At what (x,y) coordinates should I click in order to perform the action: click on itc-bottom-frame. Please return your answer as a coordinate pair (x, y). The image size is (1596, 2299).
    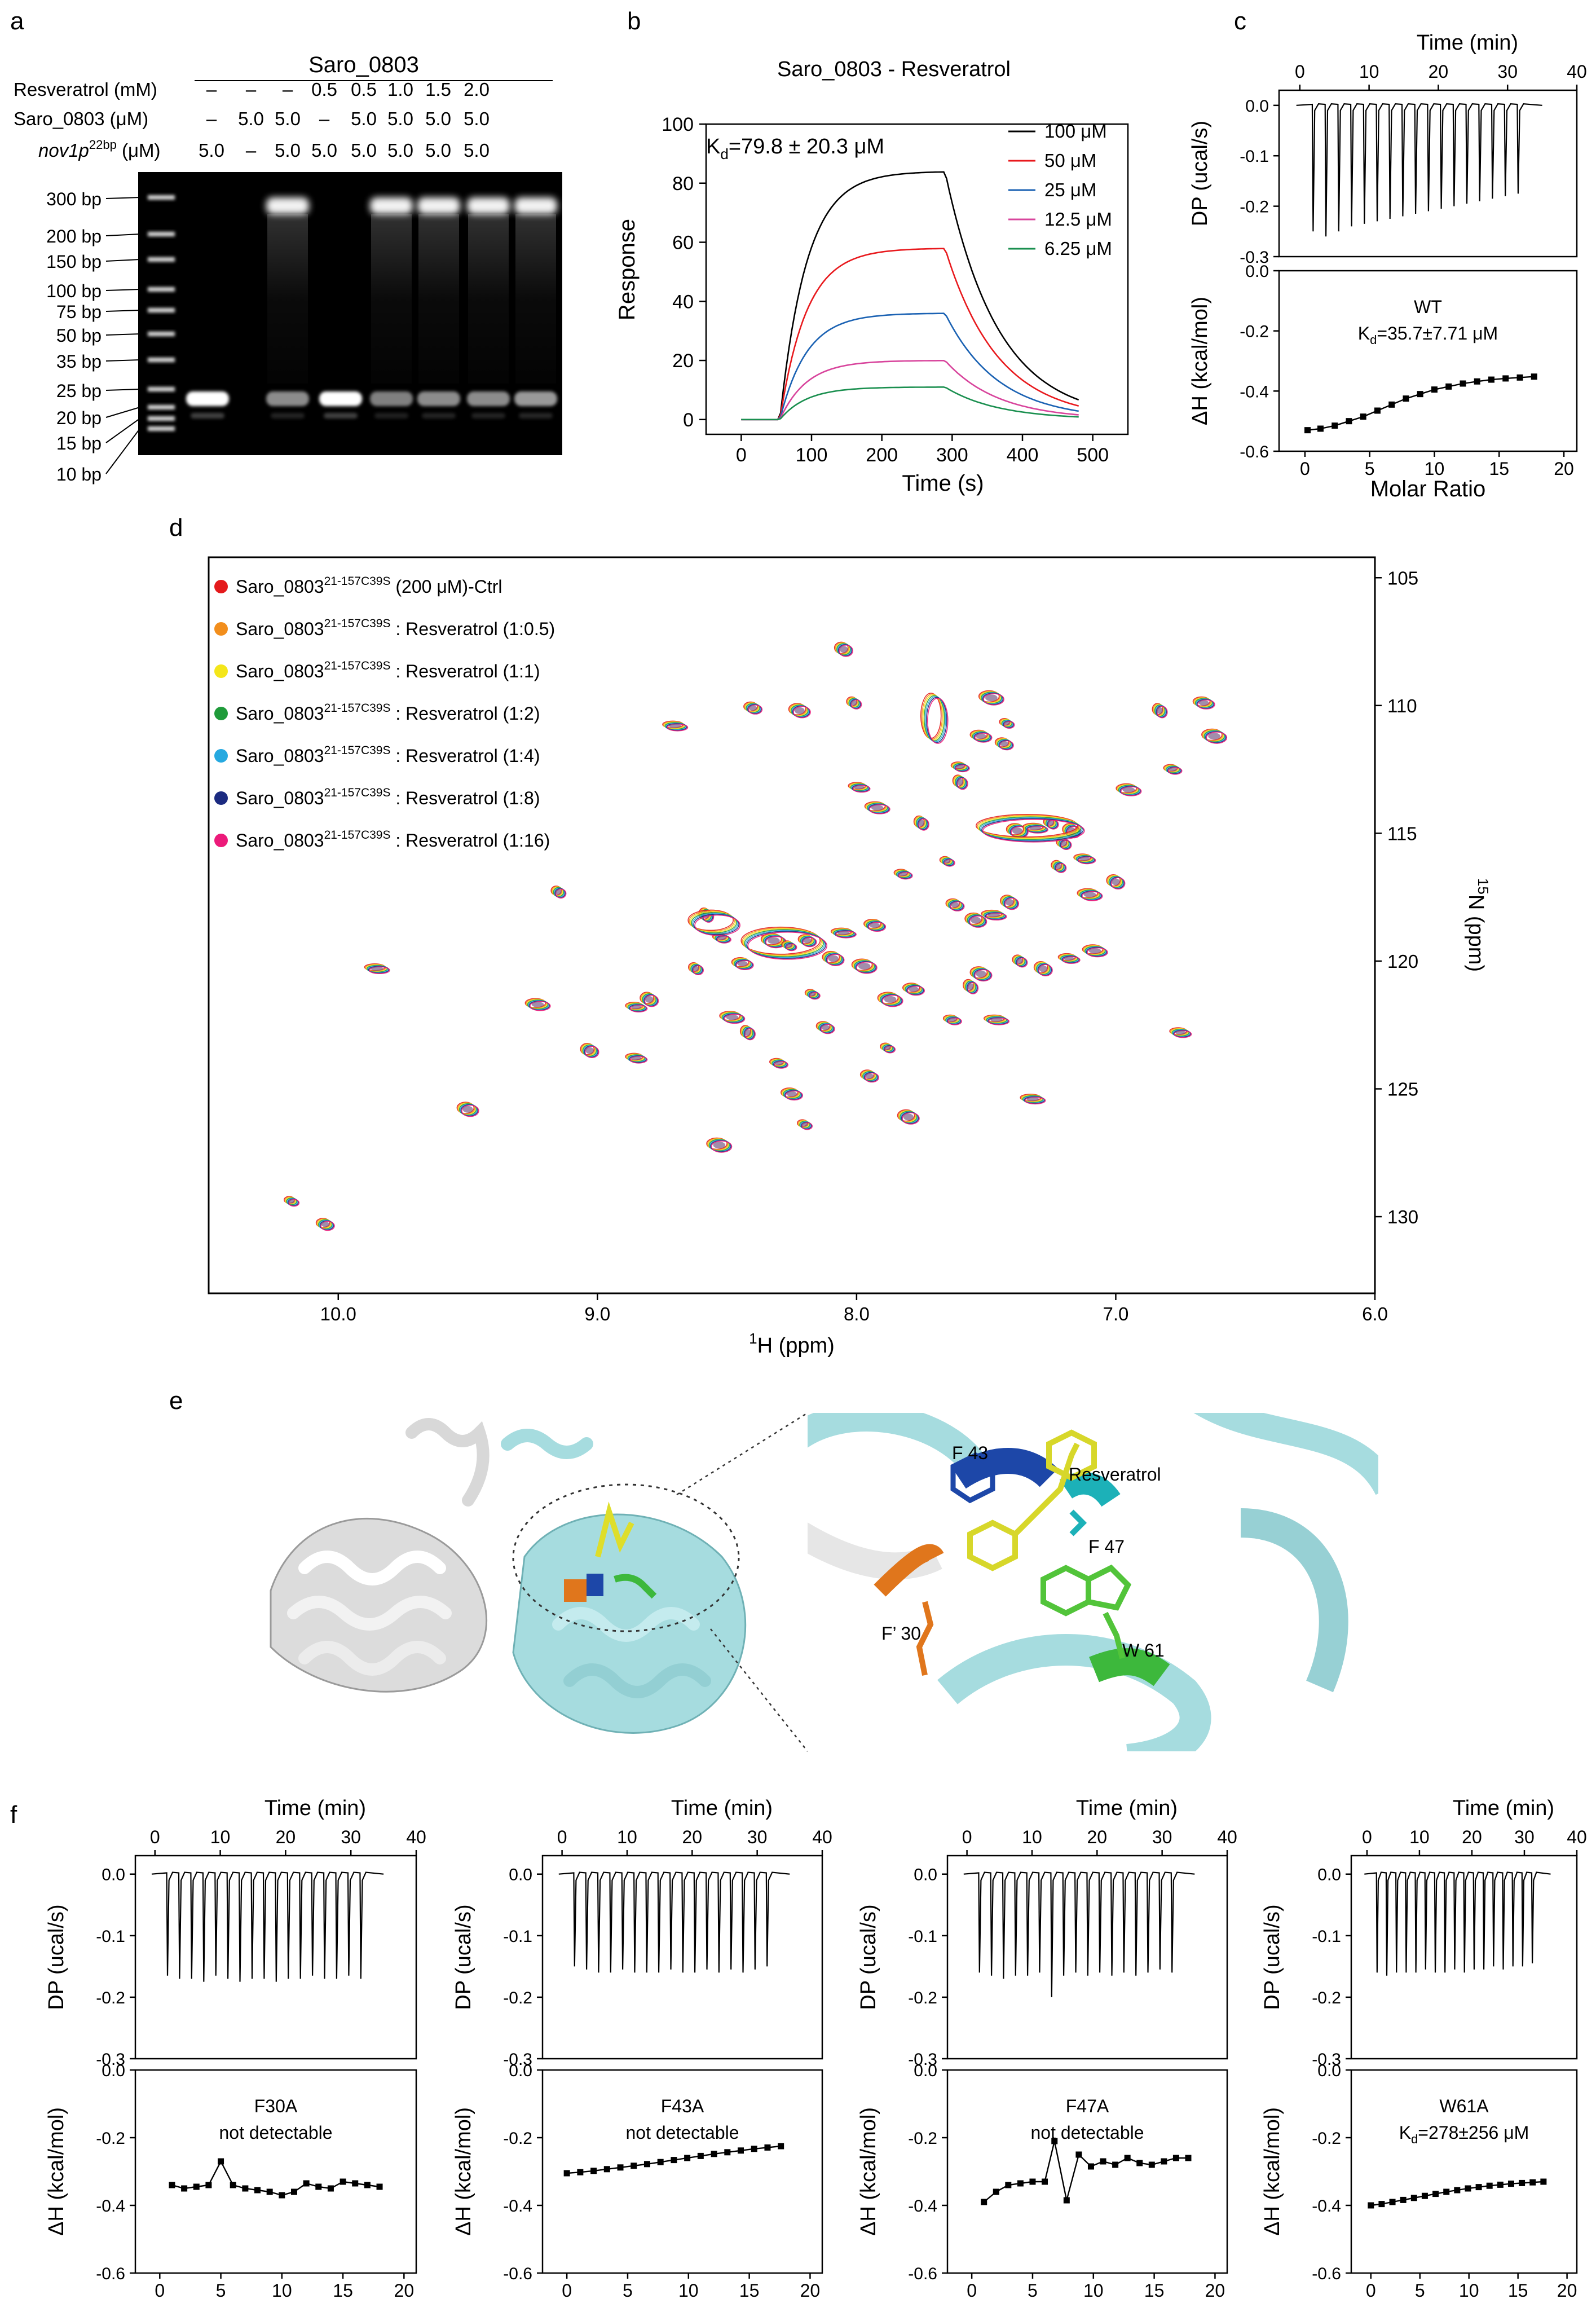
    Looking at the image, I should click on (1464, 2171).